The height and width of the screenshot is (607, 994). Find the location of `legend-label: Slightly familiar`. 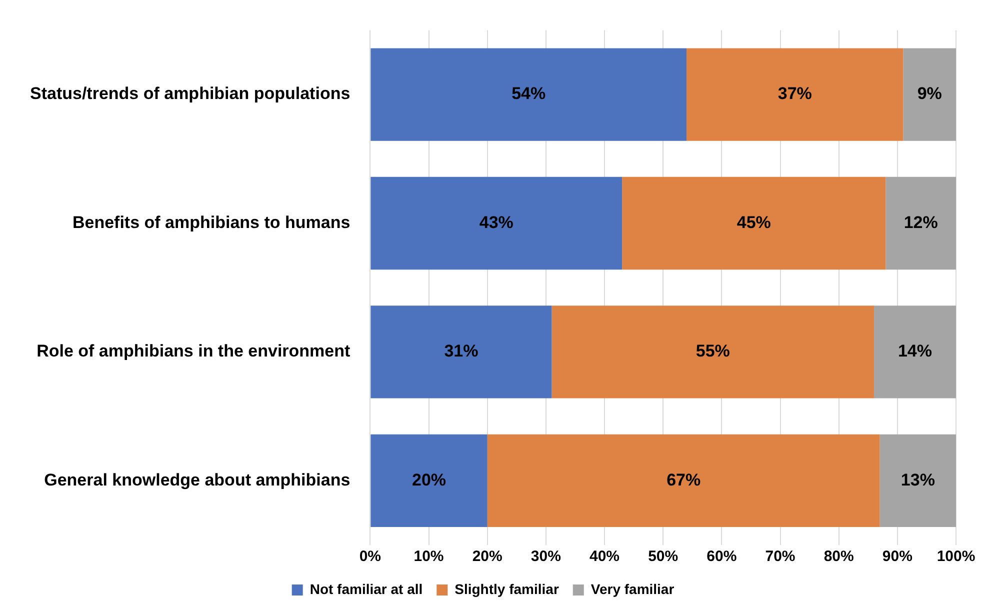

legend-label: Slightly familiar is located at coordinates (507, 588).